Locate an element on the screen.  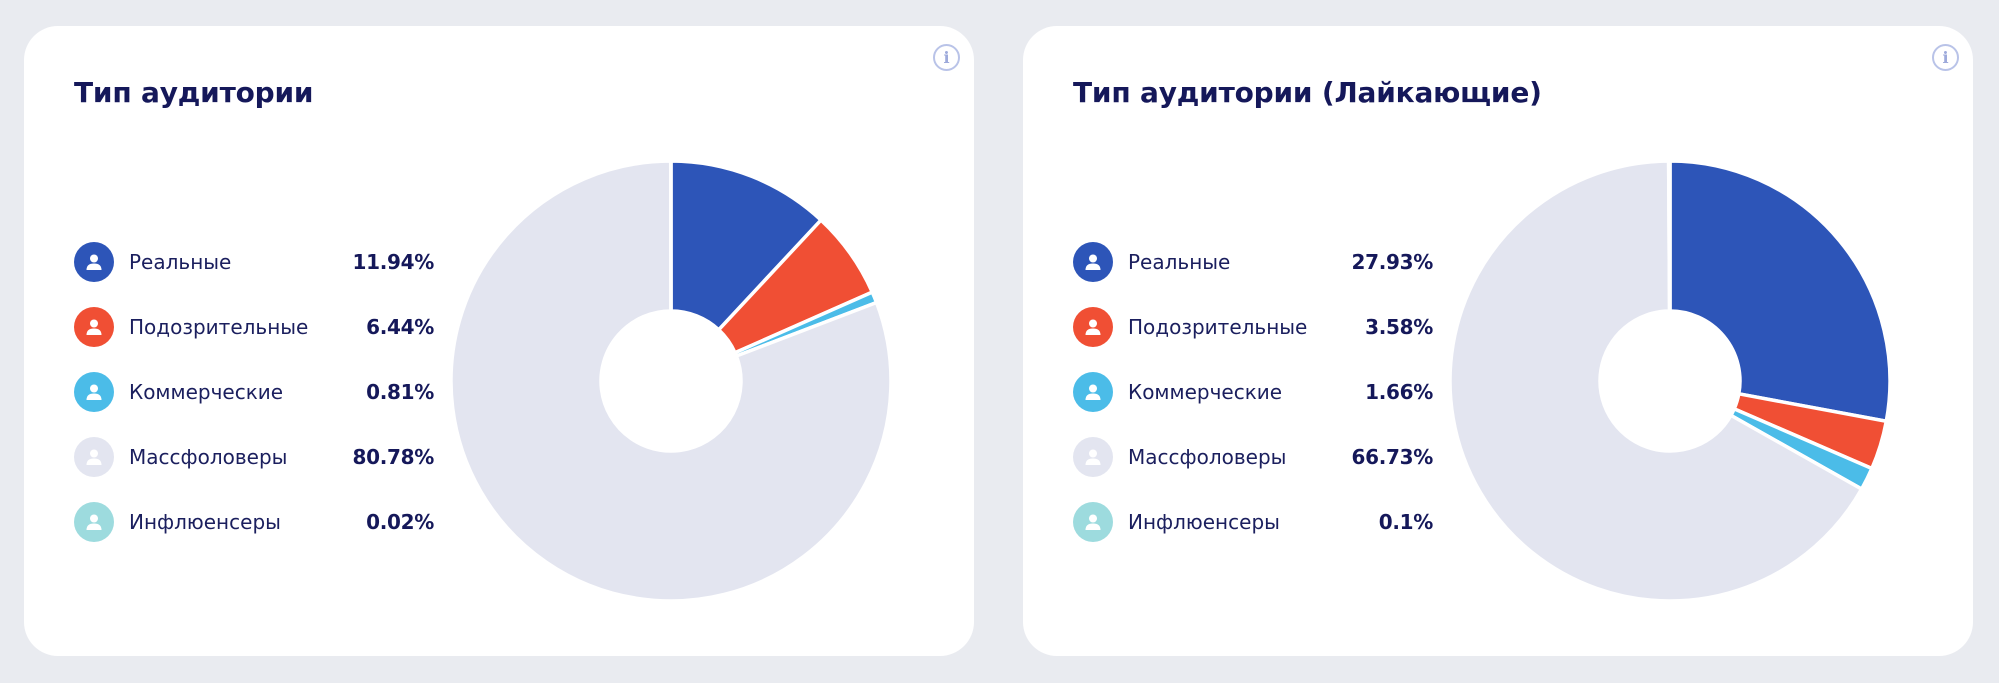
legend-item-commercial: Коммерческие 0.81% is located at coordinates (254, 391).